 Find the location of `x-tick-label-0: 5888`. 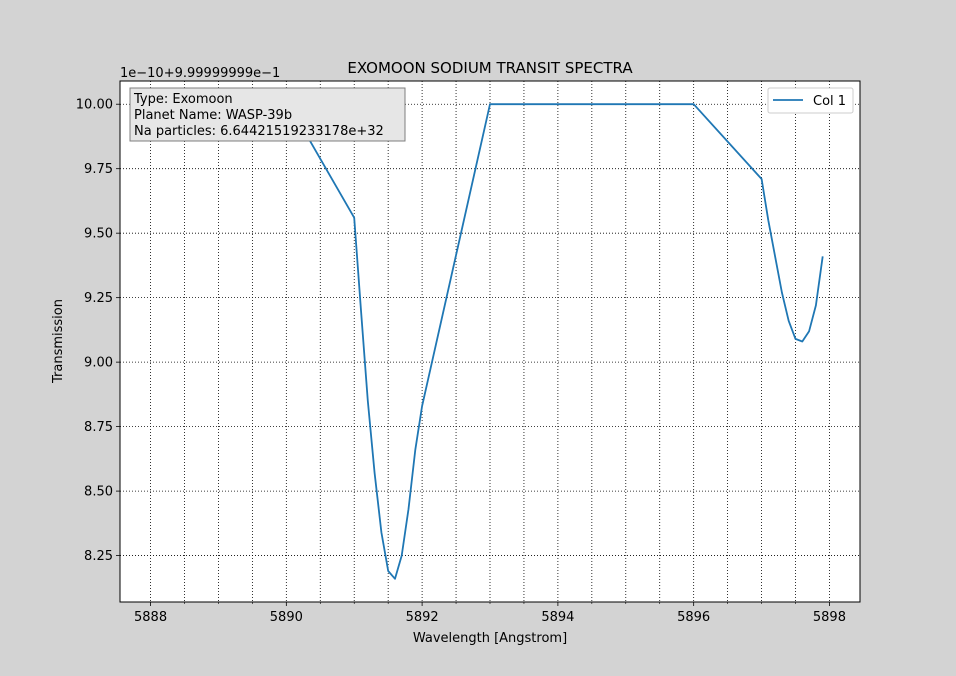

x-tick-label-0: 5888 is located at coordinates (150, 617).